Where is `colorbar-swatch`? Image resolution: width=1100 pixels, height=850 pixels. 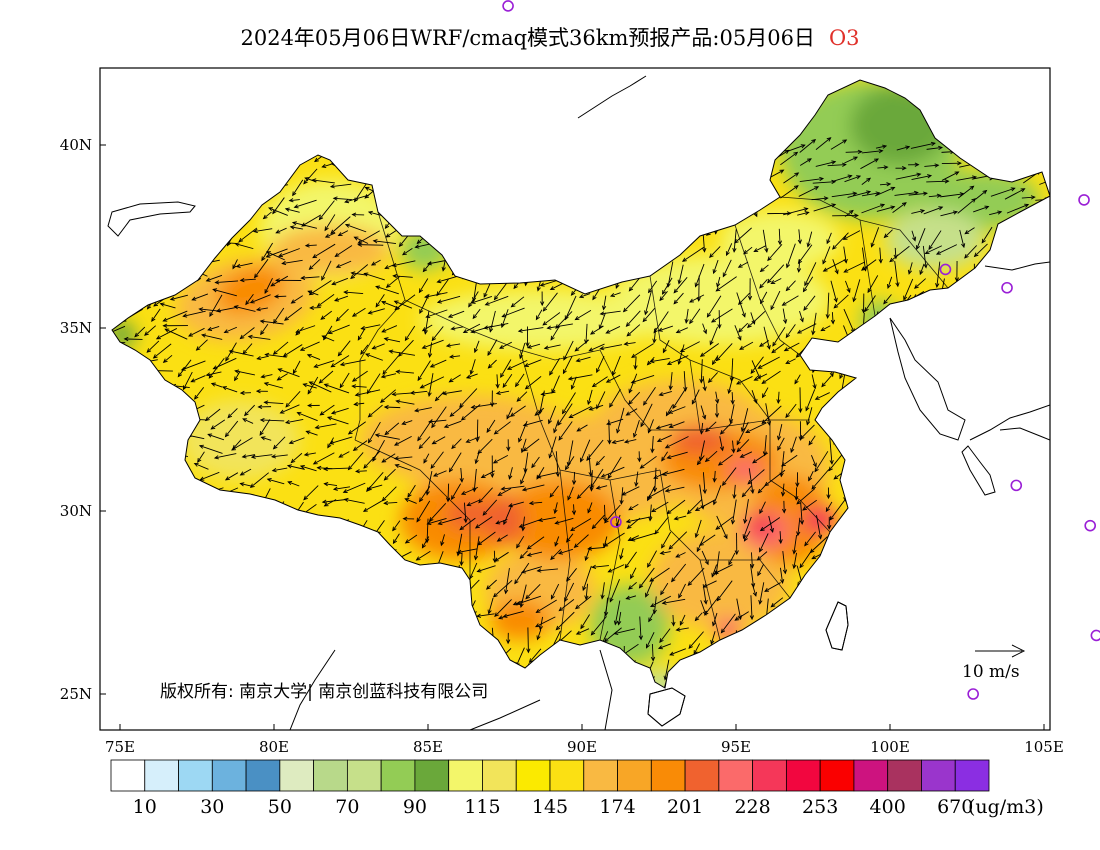
colorbar-swatch is located at coordinates (600, 775).